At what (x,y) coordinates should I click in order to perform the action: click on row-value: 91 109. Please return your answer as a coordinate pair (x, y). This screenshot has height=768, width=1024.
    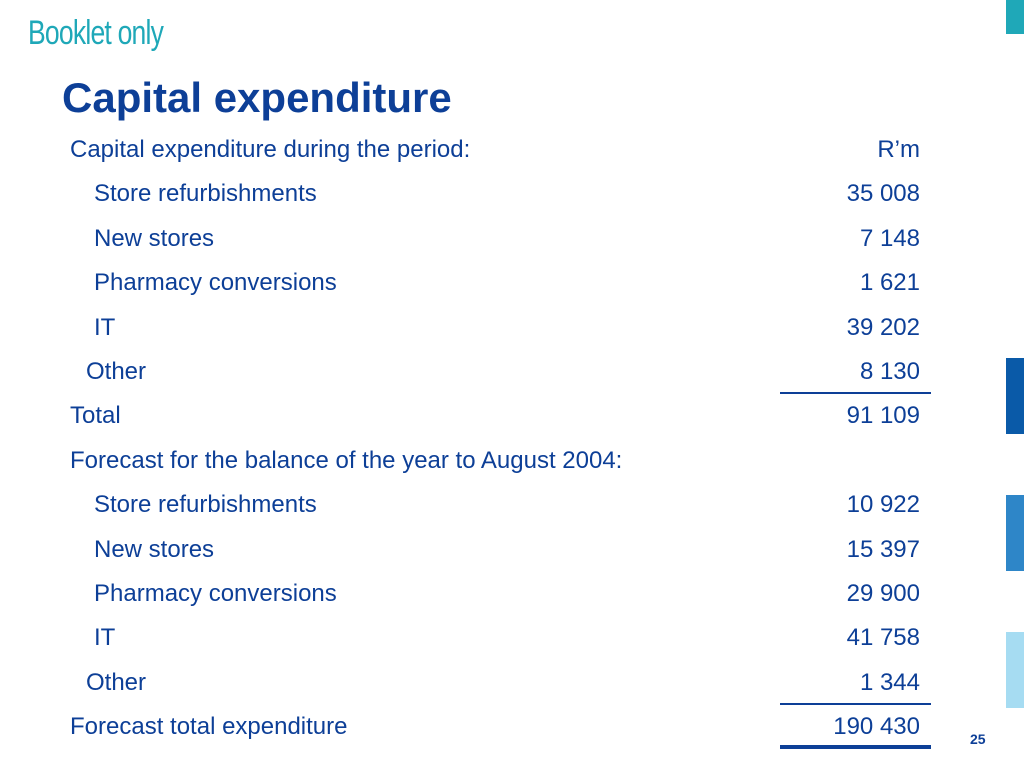
    Looking at the image, I should click on (883, 415).